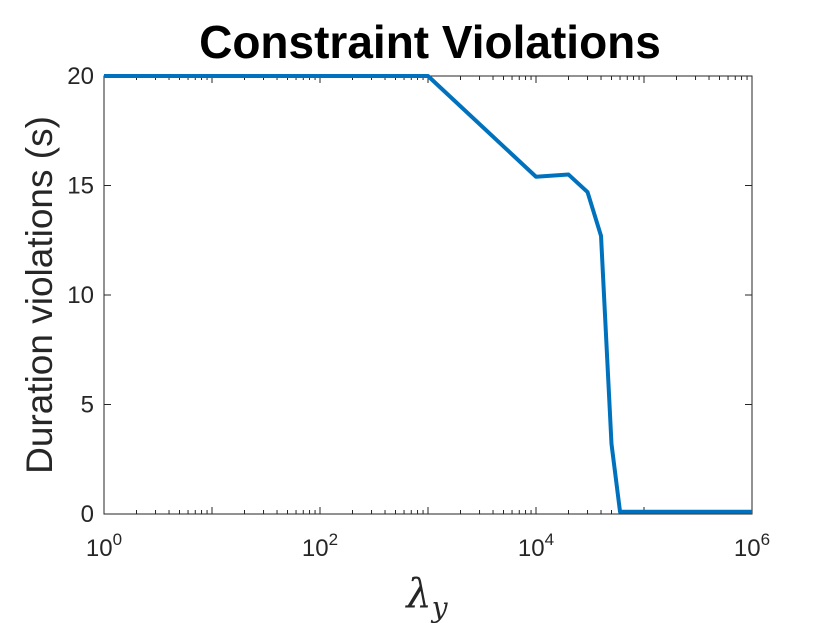 This screenshot has height=623, width=830. What do you see at coordinates (80, 295) in the screenshot?
I see `y-tick-label: 10` at bounding box center [80, 295].